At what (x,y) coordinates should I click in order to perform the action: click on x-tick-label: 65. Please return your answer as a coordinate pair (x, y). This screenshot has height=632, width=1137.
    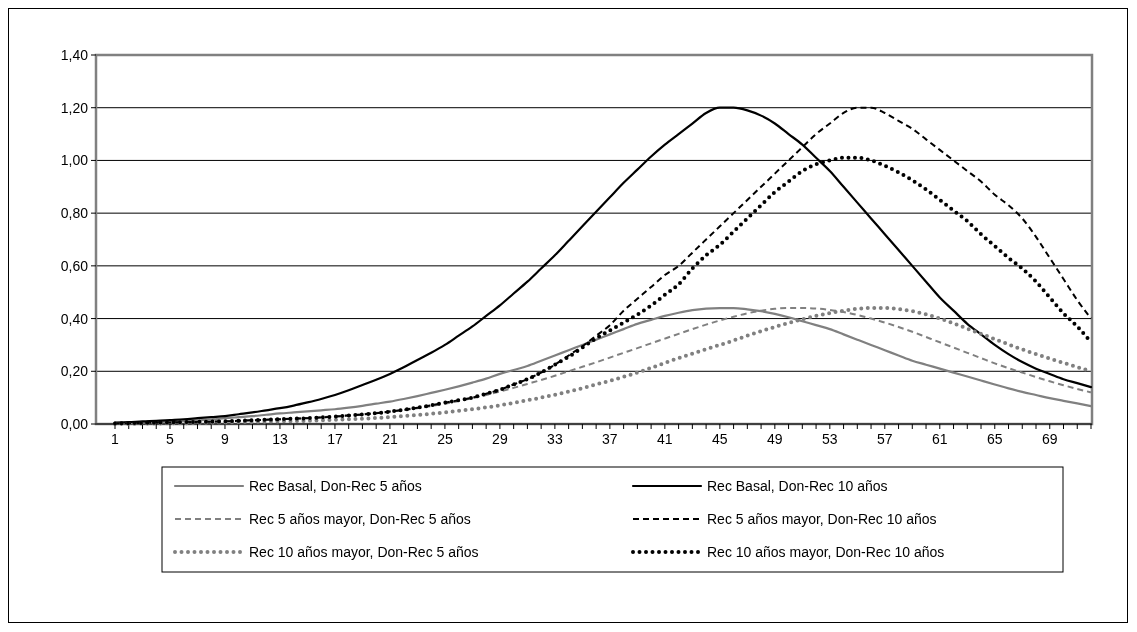
    Looking at the image, I should click on (994, 439).